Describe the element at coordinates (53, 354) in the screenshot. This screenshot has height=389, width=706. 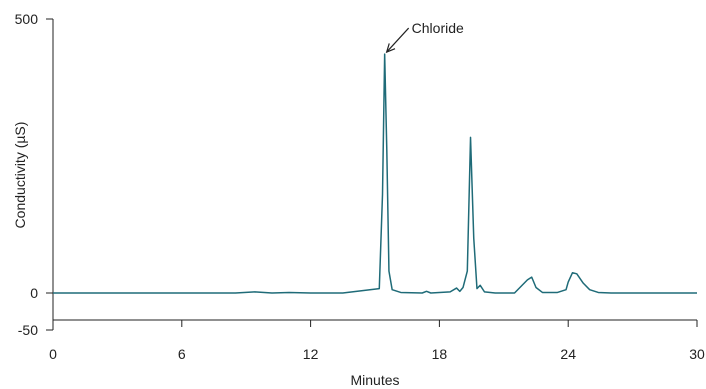
I see `x-tick-label: 0` at that location.